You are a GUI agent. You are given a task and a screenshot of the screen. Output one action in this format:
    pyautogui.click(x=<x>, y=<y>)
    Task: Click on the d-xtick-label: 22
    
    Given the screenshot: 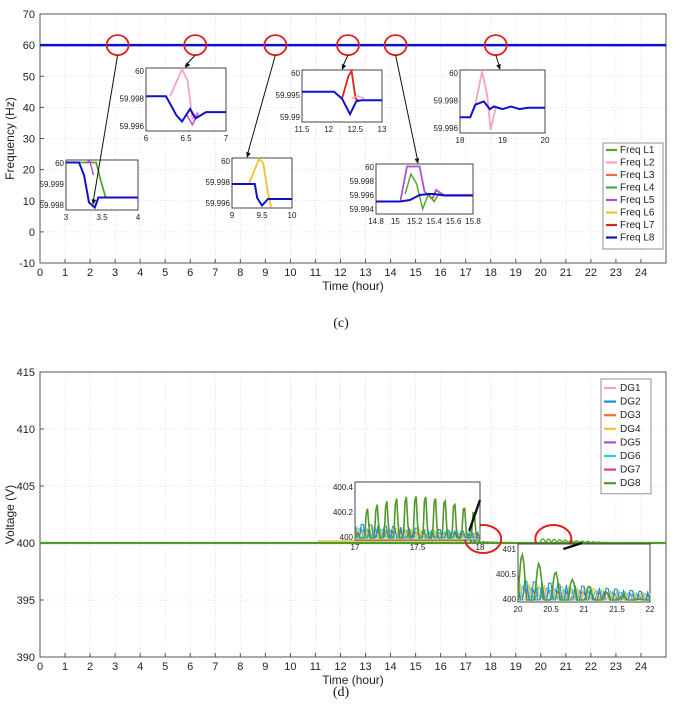 What is the action you would take?
    pyautogui.click(x=591, y=667)
    